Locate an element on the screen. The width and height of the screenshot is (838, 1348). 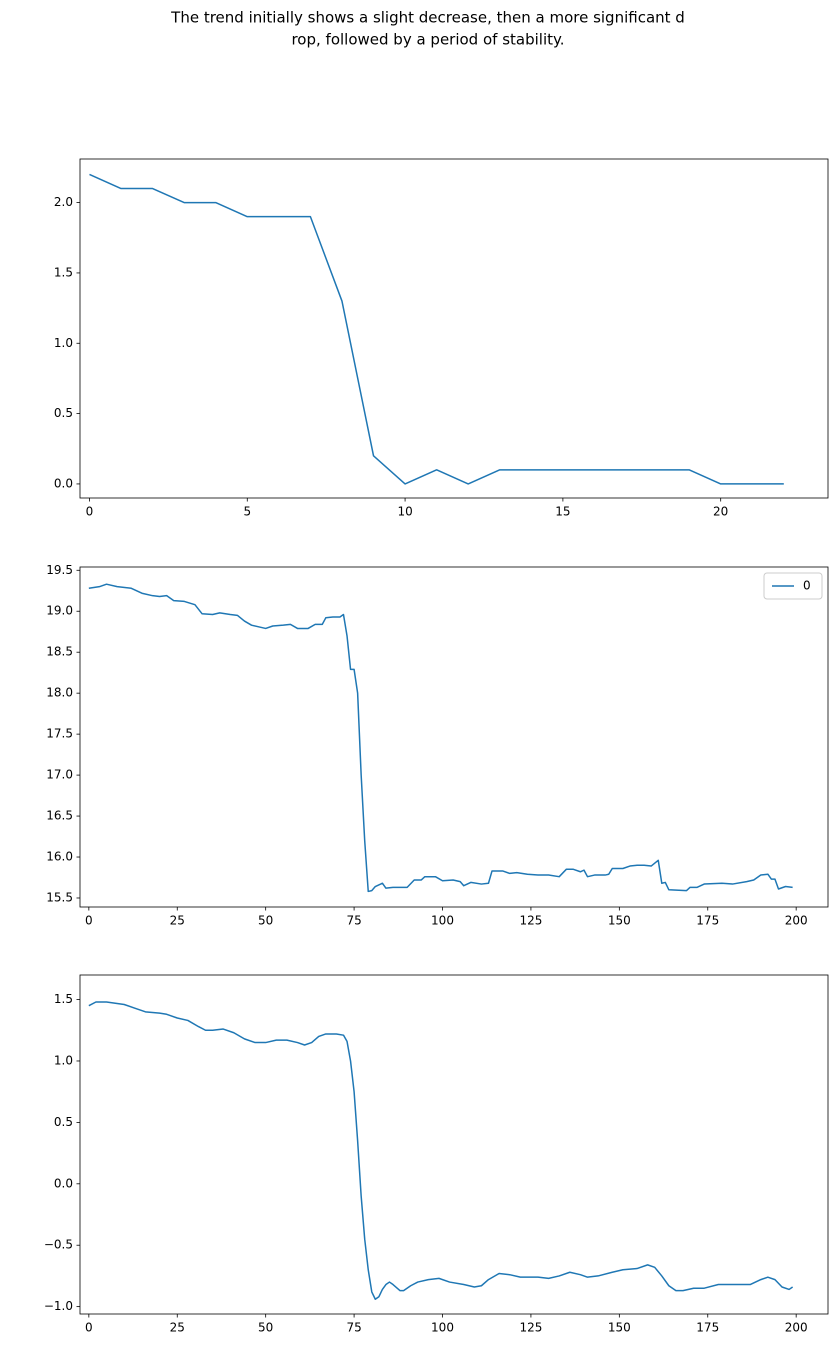
x-tick-label: 5 is located at coordinates (247, 512).